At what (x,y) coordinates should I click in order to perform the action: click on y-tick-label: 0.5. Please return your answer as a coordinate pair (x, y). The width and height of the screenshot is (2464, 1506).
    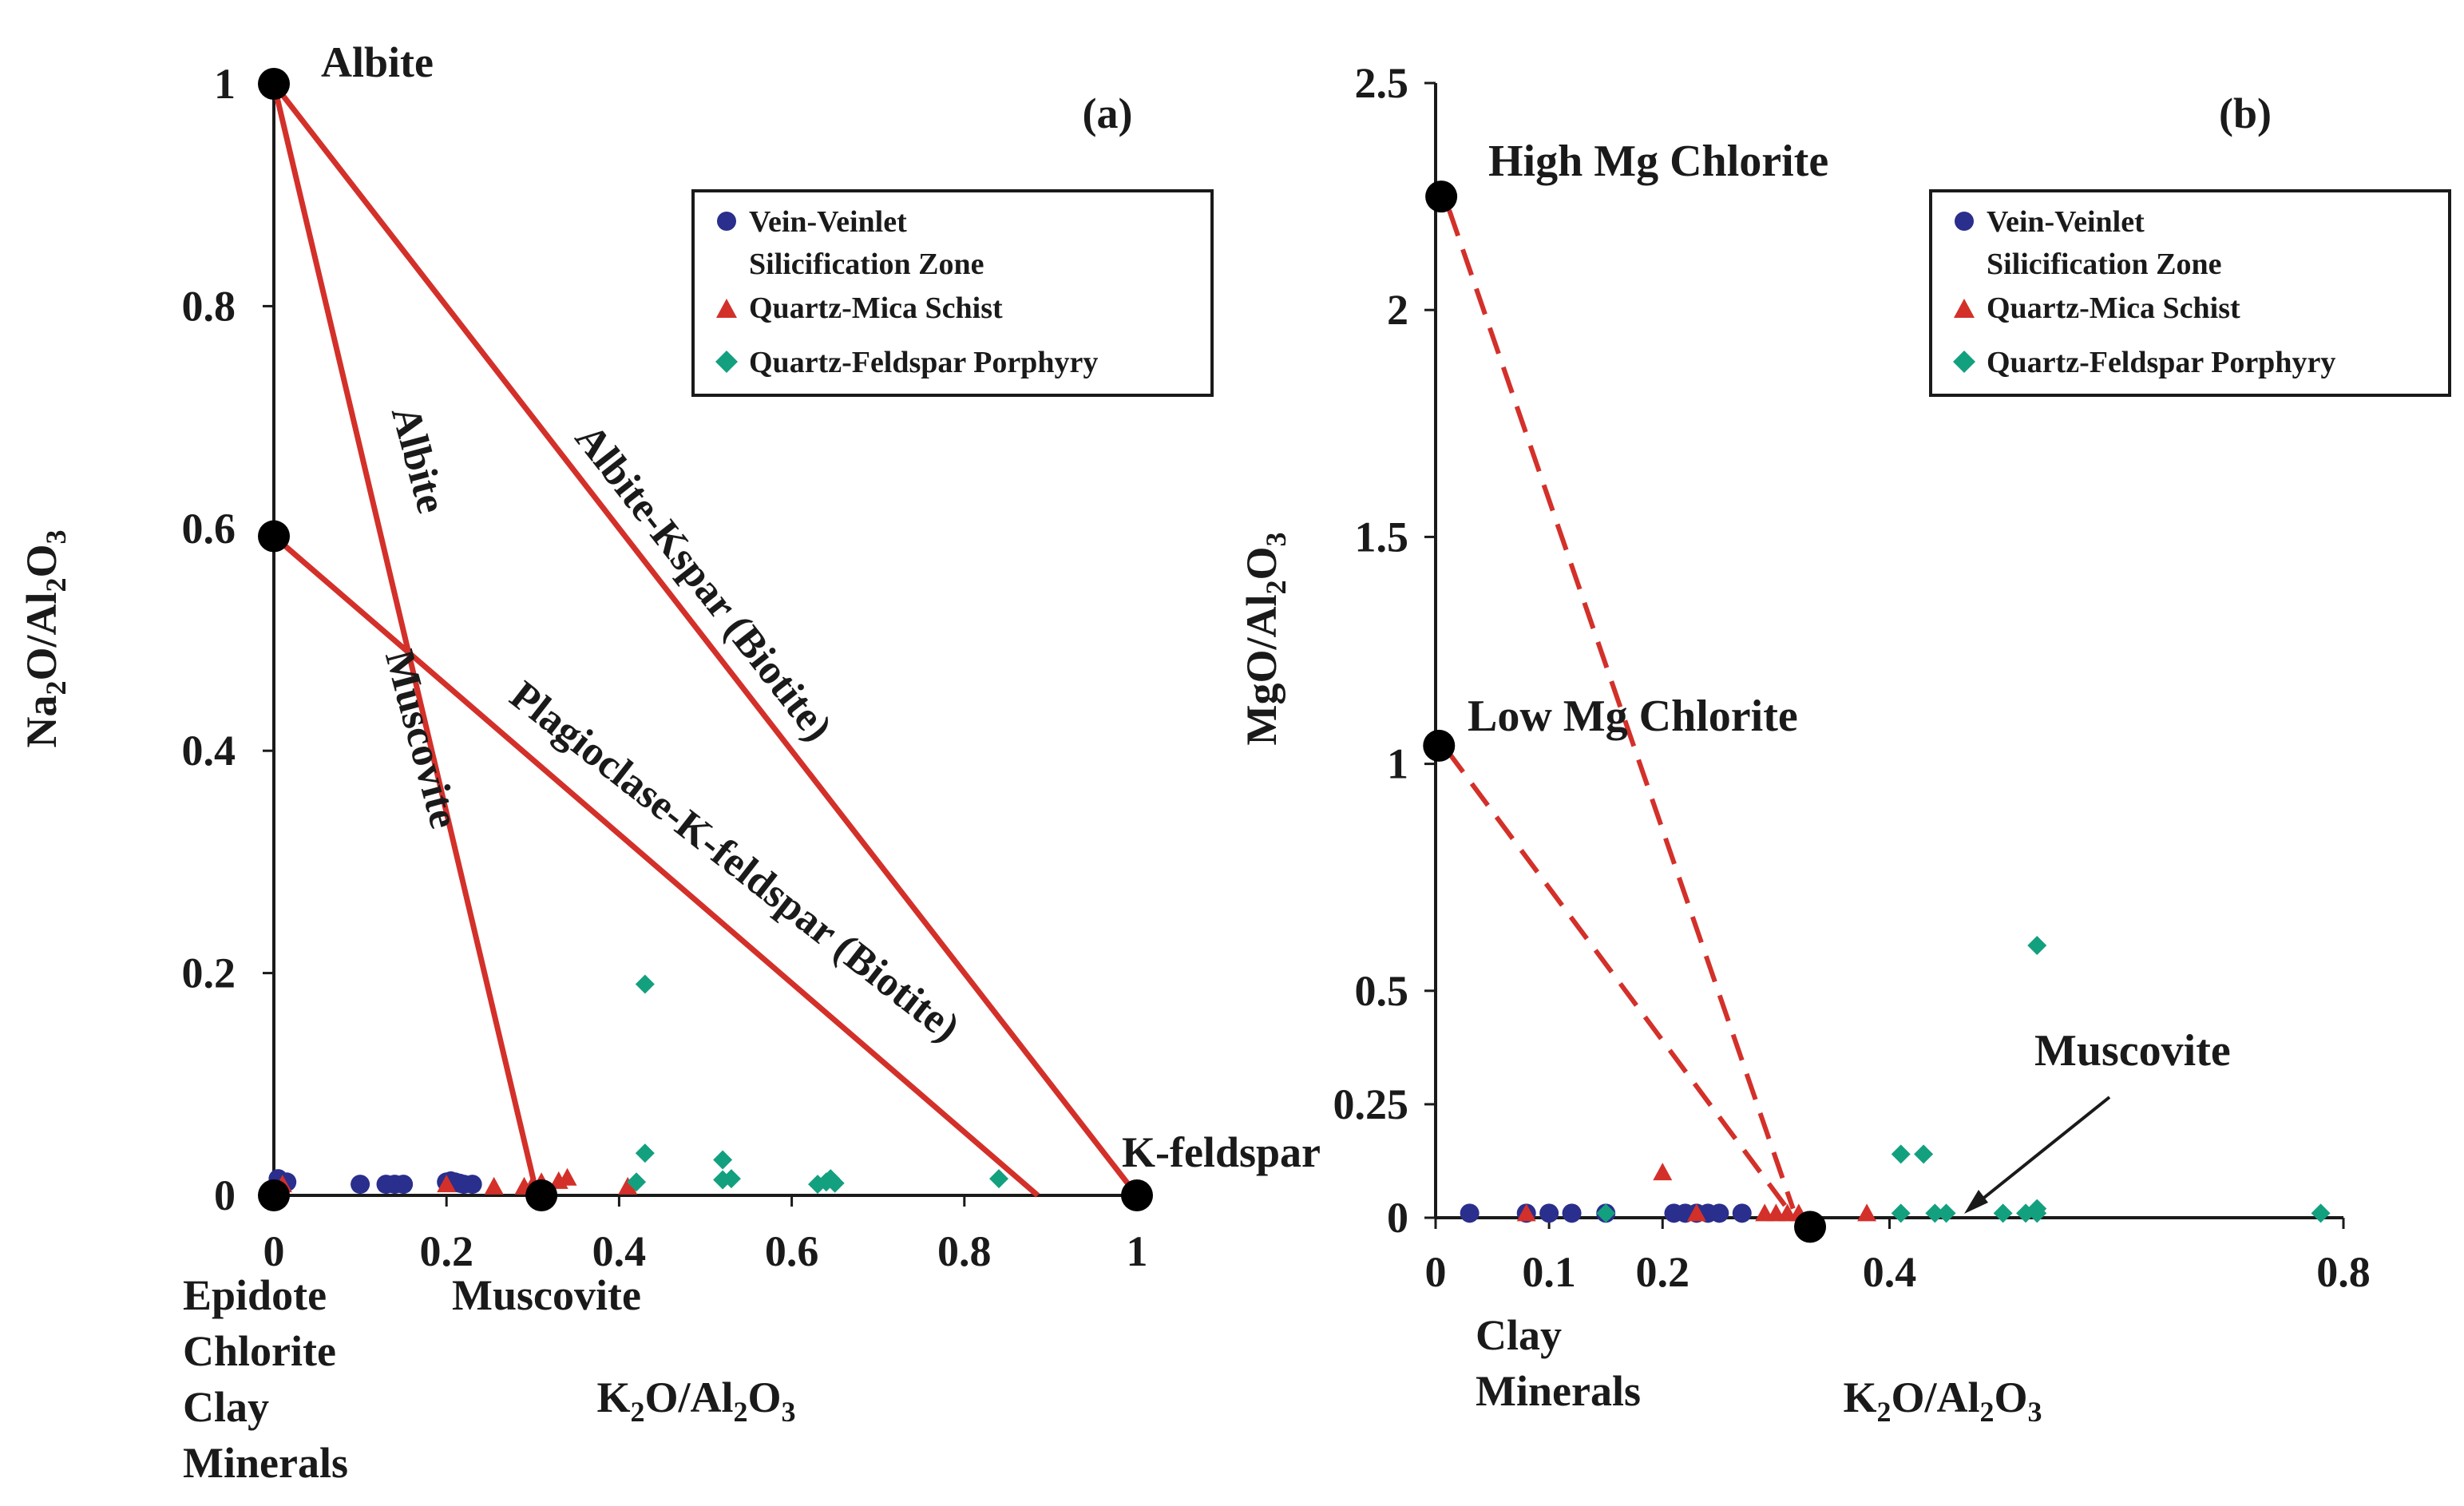
    Looking at the image, I should click on (1382, 991).